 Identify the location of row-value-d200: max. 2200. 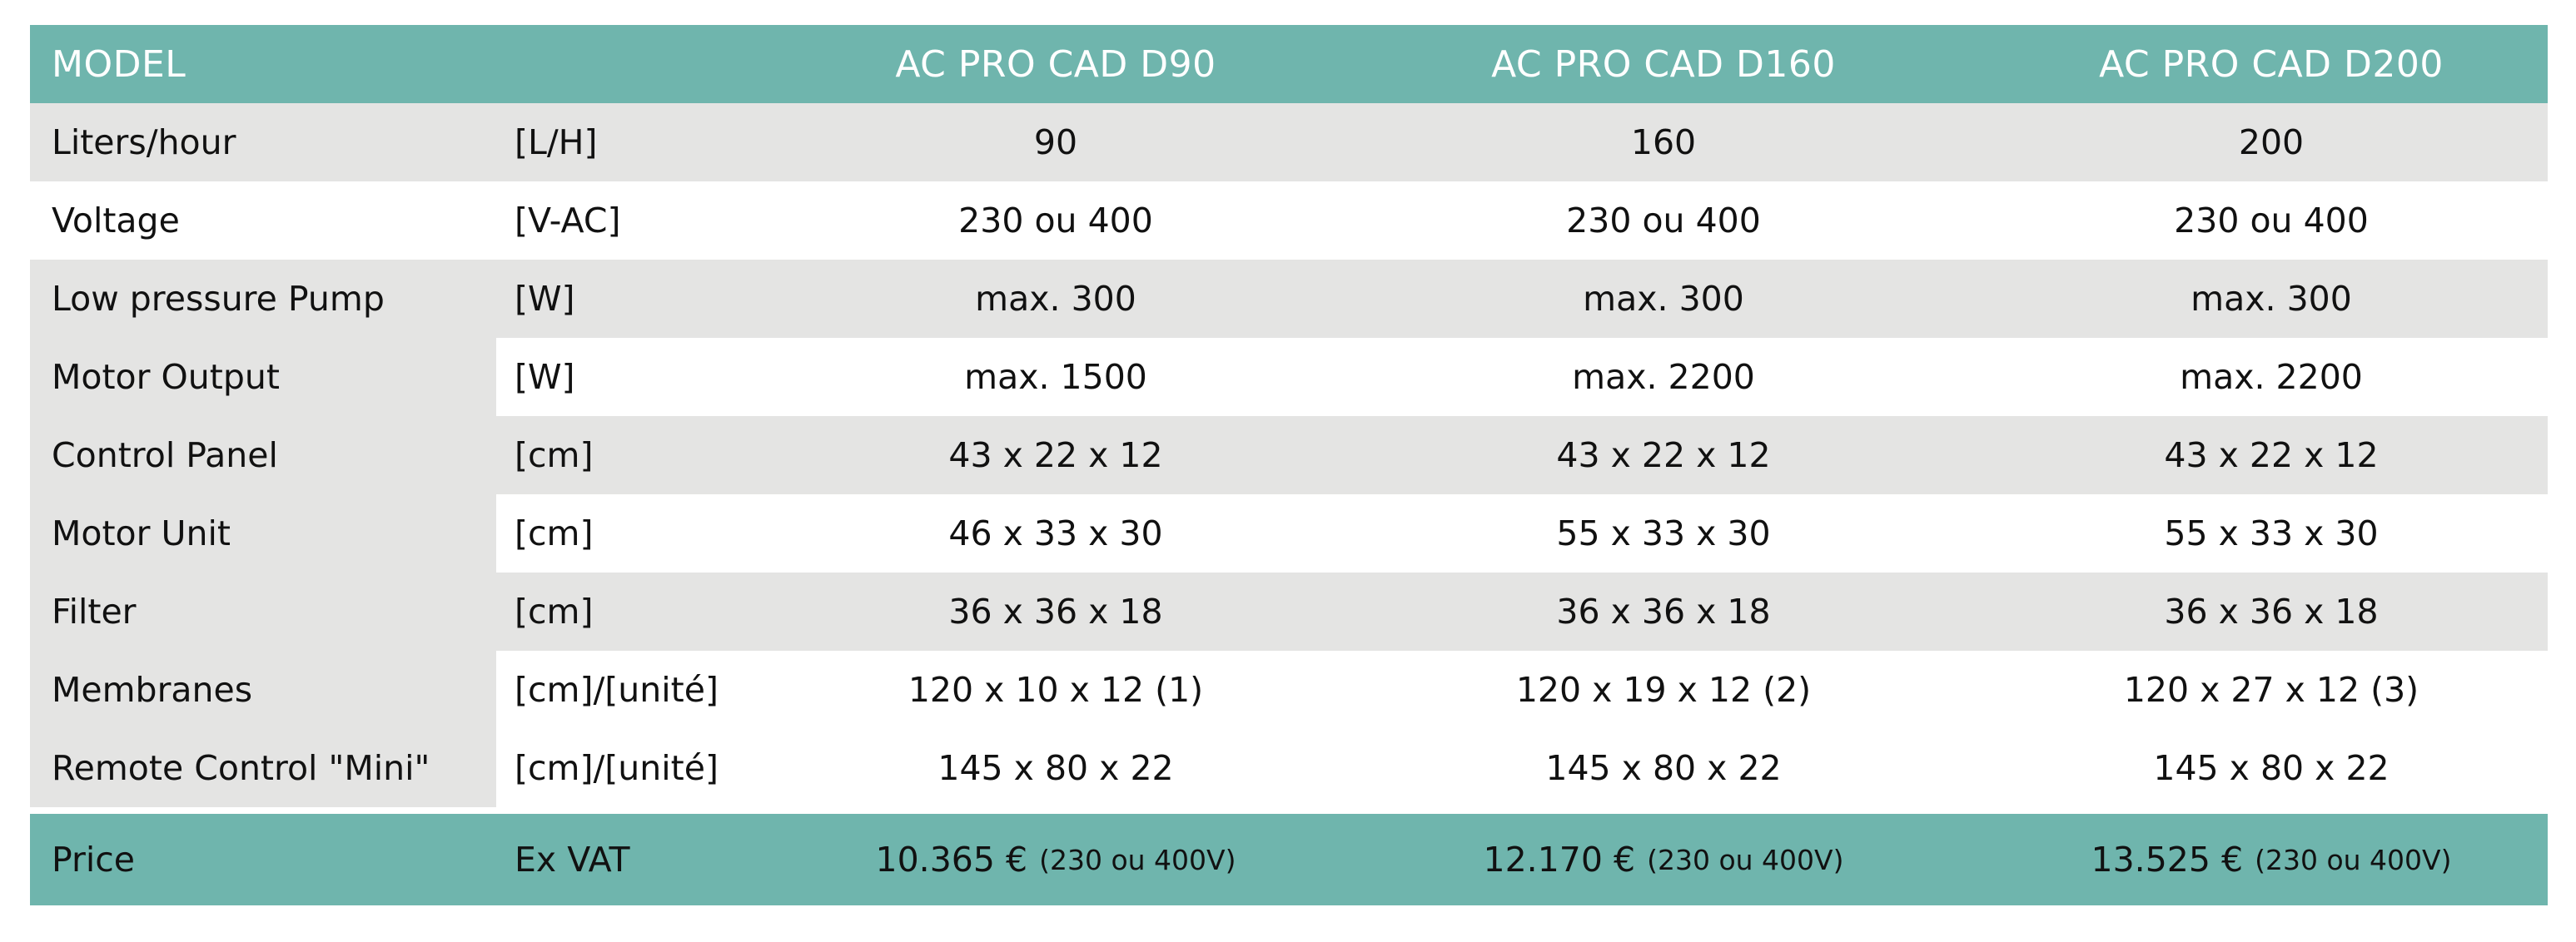
(2271, 377).